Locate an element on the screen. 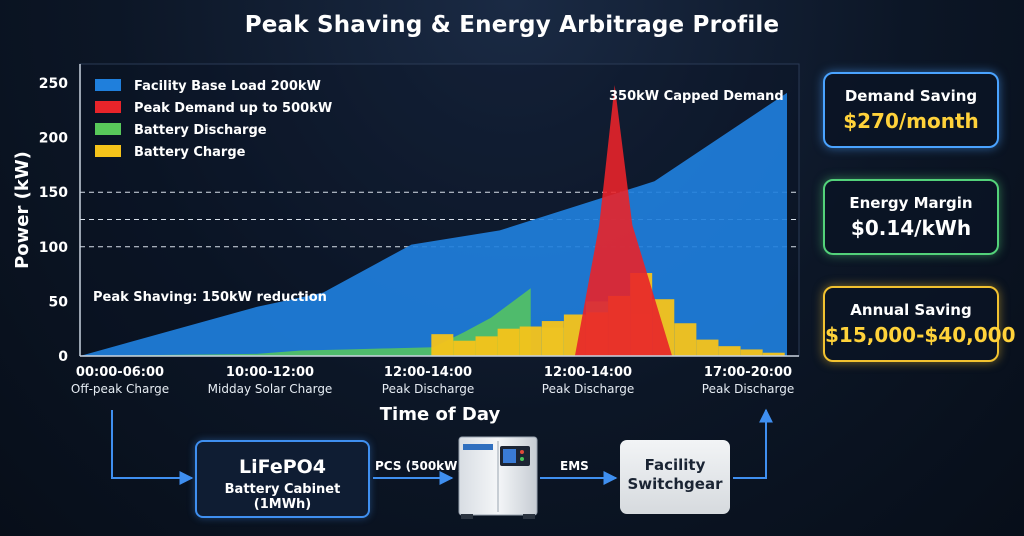 This screenshot has height=536, width=1024. switchgear-box: Facility Switchgear is located at coordinates (675, 477).